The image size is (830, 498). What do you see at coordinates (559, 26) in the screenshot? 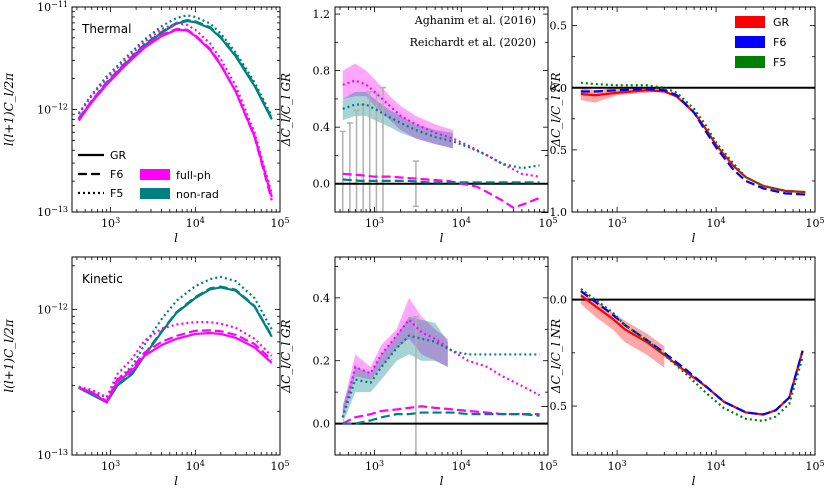
I see `y-tick-label: 0.5` at bounding box center [559, 26].